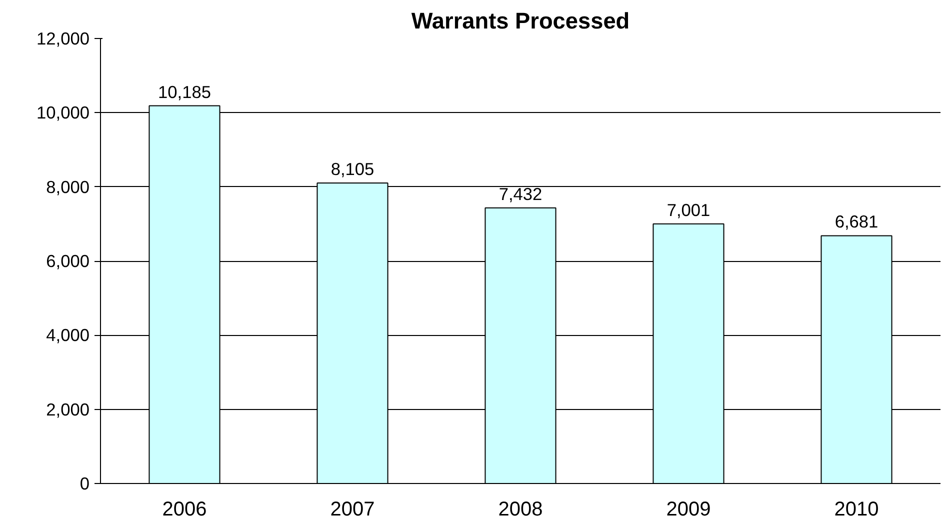 This screenshot has width=945, height=518. I want to click on y-tick-label: 10,000, so click(63, 112).